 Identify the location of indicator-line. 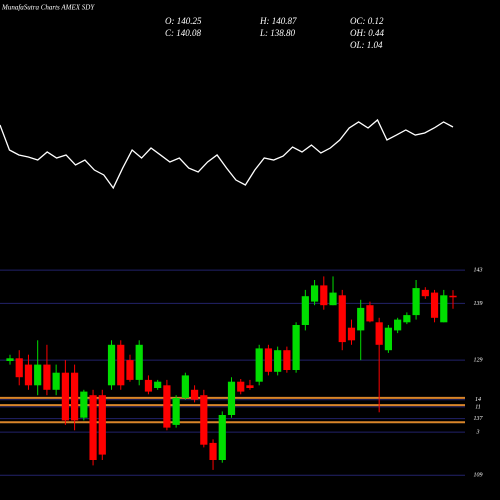
(227, 154).